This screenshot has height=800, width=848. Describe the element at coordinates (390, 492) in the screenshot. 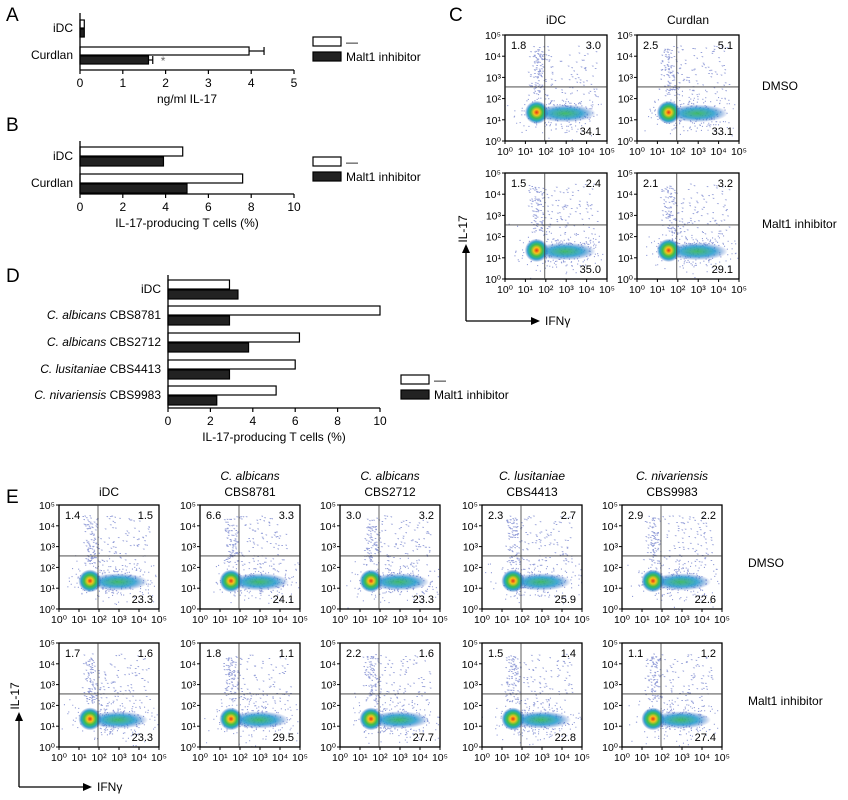

I see `flow-E-column-strain-2: CBS2712` at that location.